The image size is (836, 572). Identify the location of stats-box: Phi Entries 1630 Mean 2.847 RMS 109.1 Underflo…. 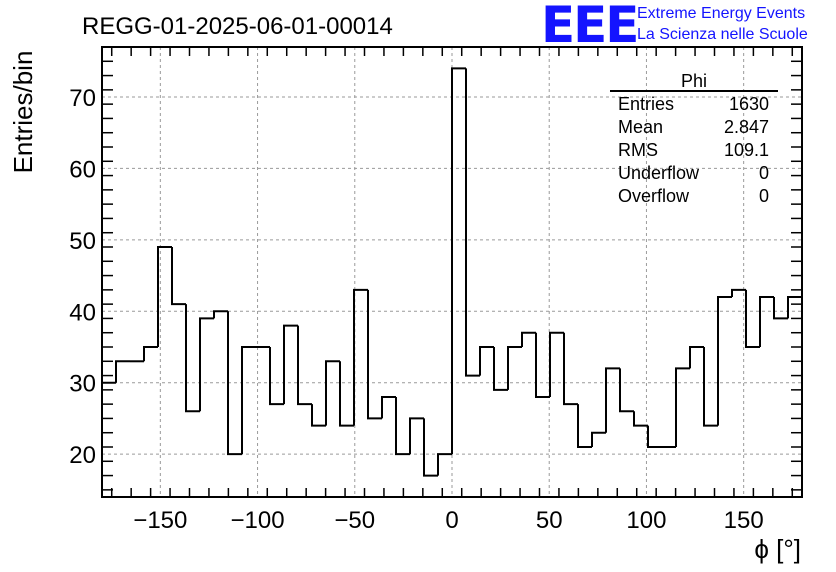
(694, 138).